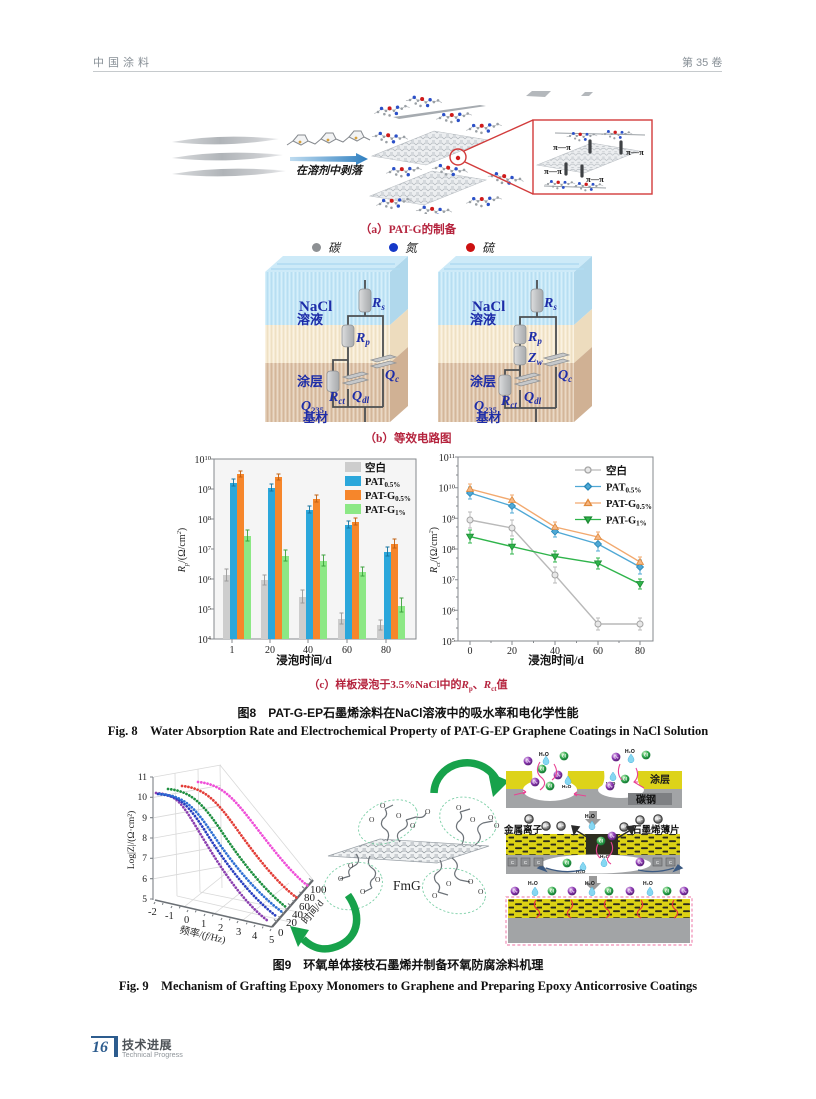  I want to click on svg-text: 金属离子, so click(523, 830).